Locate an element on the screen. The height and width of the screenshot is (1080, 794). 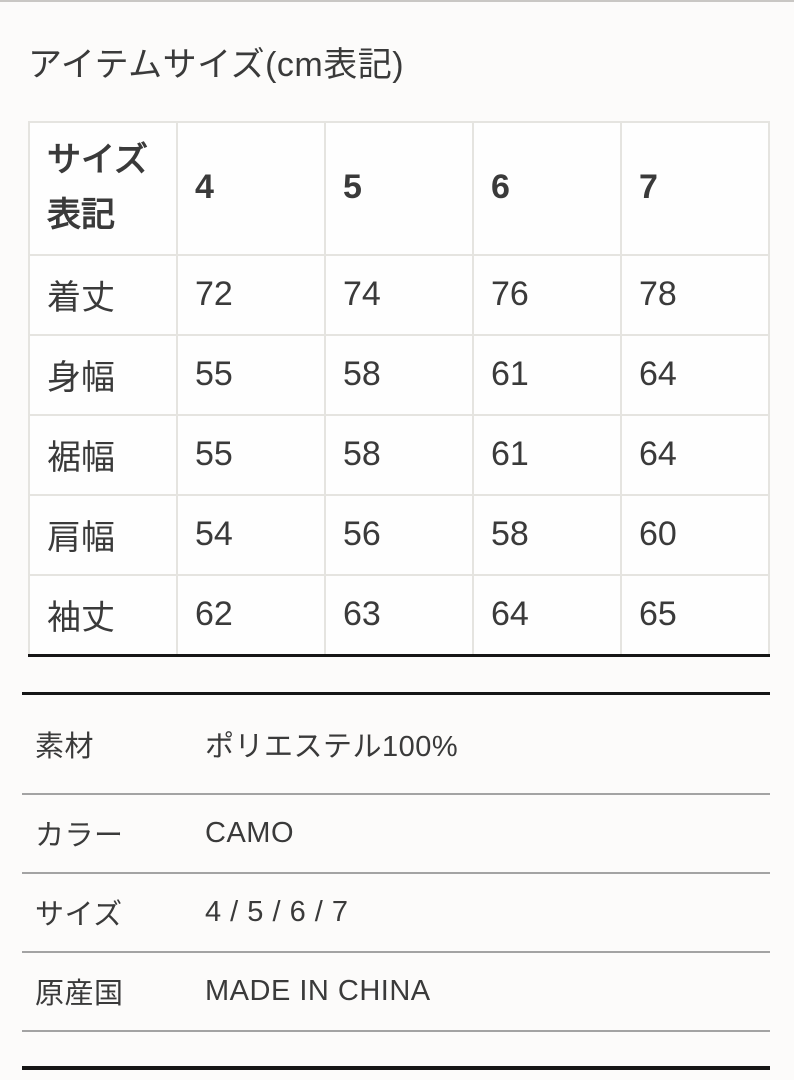
detail-row-origin: 原産国 MADE IN CHINA is located at coordinates (396, 992).